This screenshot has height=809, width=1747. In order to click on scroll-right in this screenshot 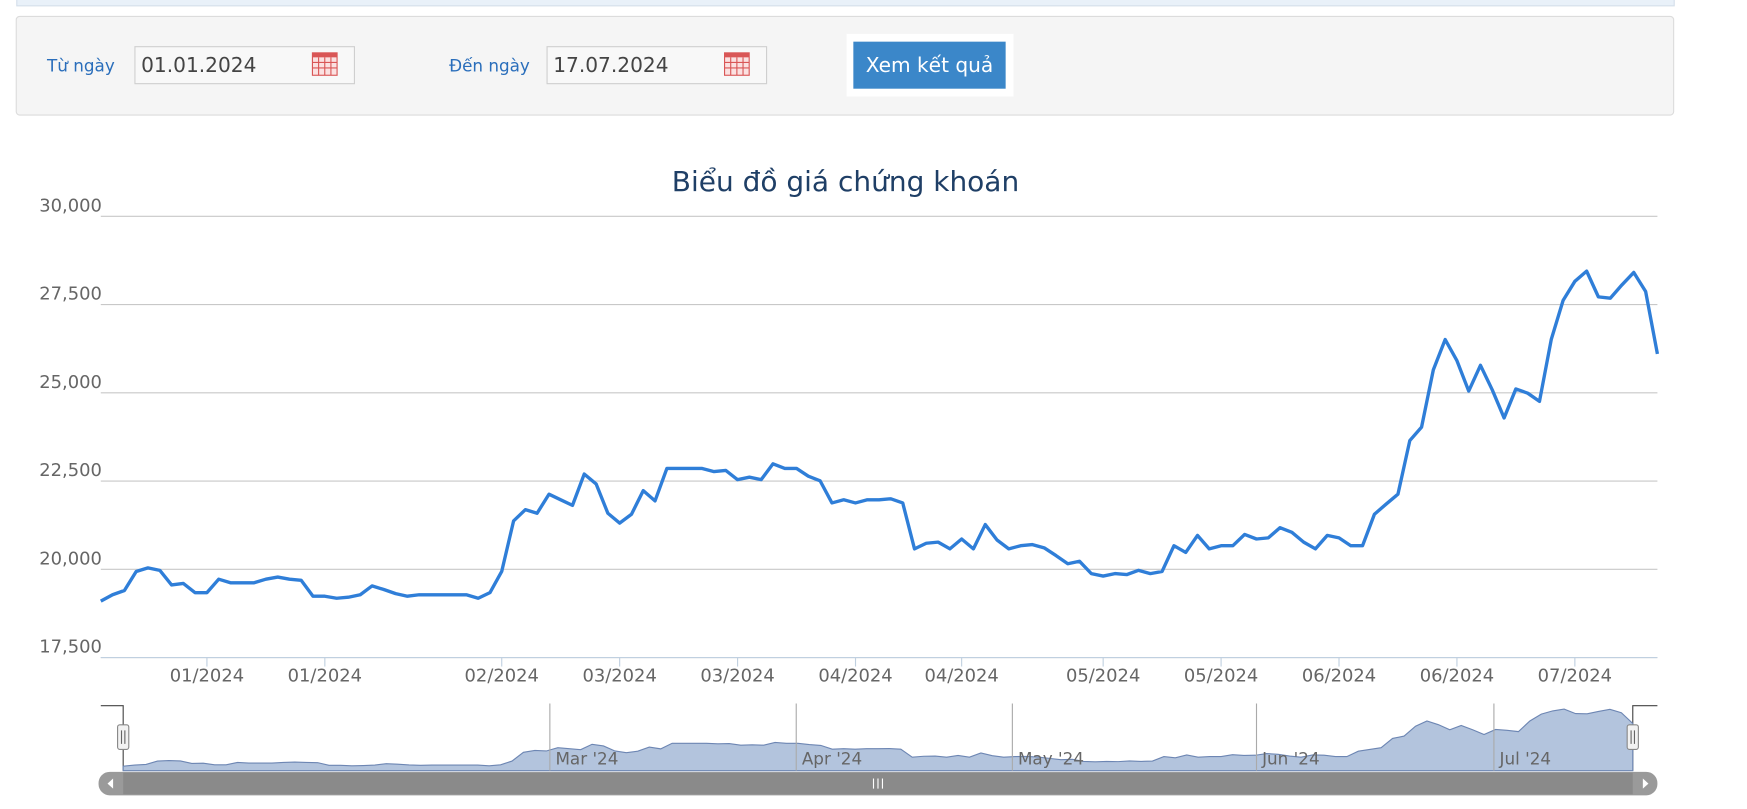, I will do `click(1645, 783)`.